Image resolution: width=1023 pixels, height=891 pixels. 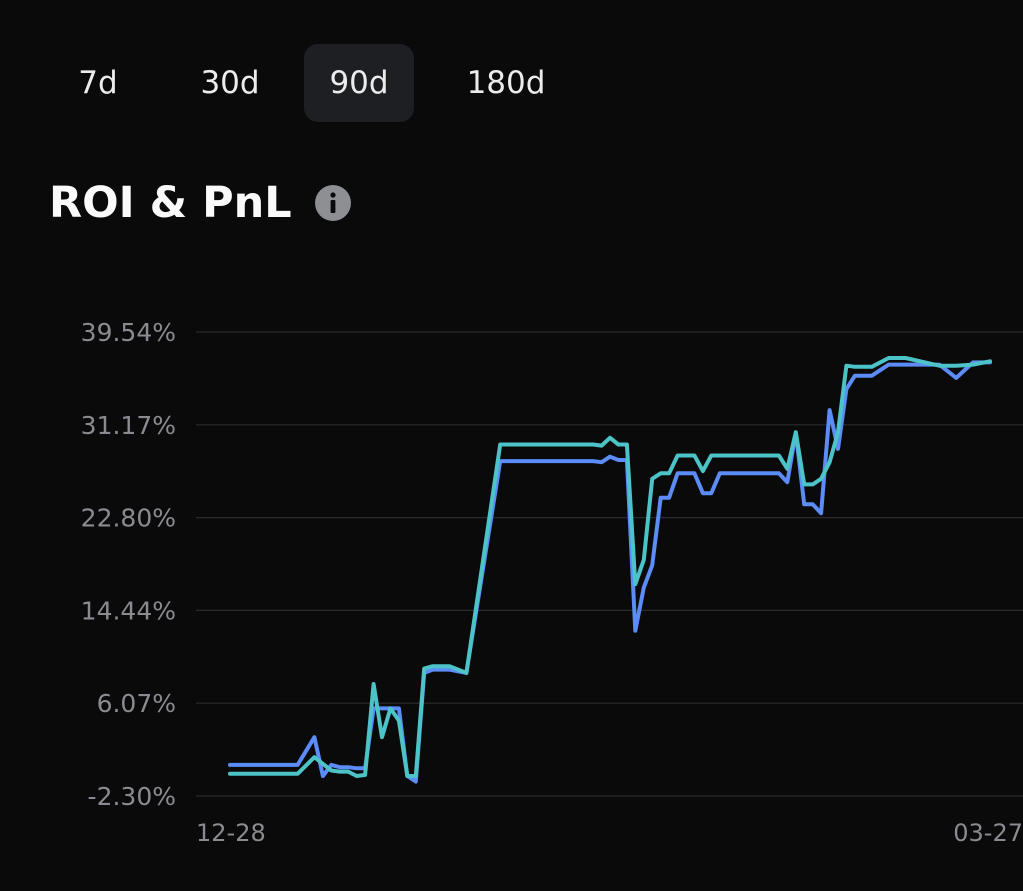 I want to click on y-tick-label: 14.44%, so click(x=128, y=610).